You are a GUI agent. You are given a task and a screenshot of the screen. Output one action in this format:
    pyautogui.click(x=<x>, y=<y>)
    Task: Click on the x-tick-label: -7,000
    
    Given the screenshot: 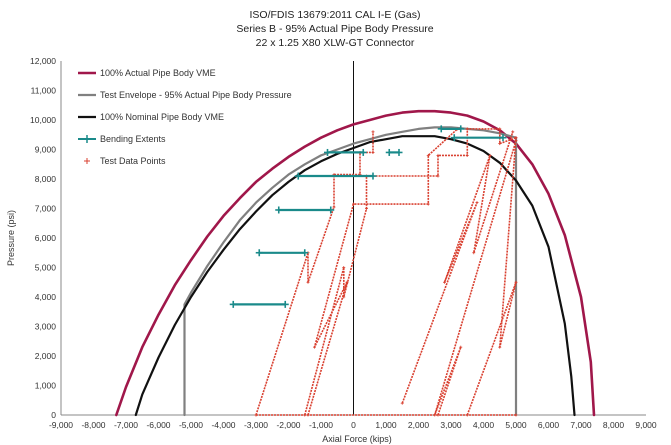 What is the action you would take?
    pyautogui.click(x=126, y=425)
    